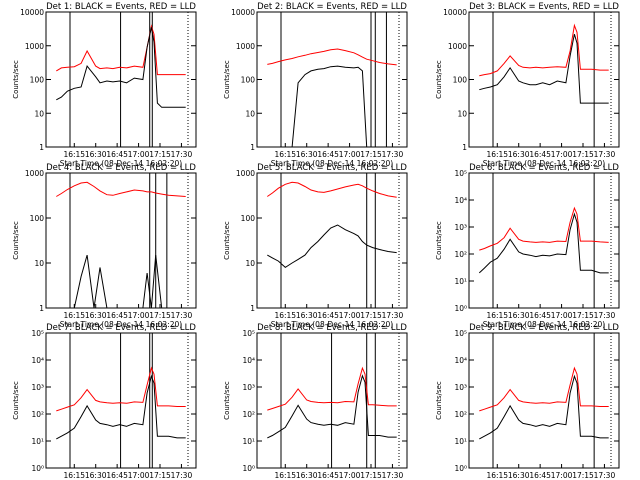  I want to click on chart-title: Det 8: BLACK = Events, RED = LLD, so click(332, 328).